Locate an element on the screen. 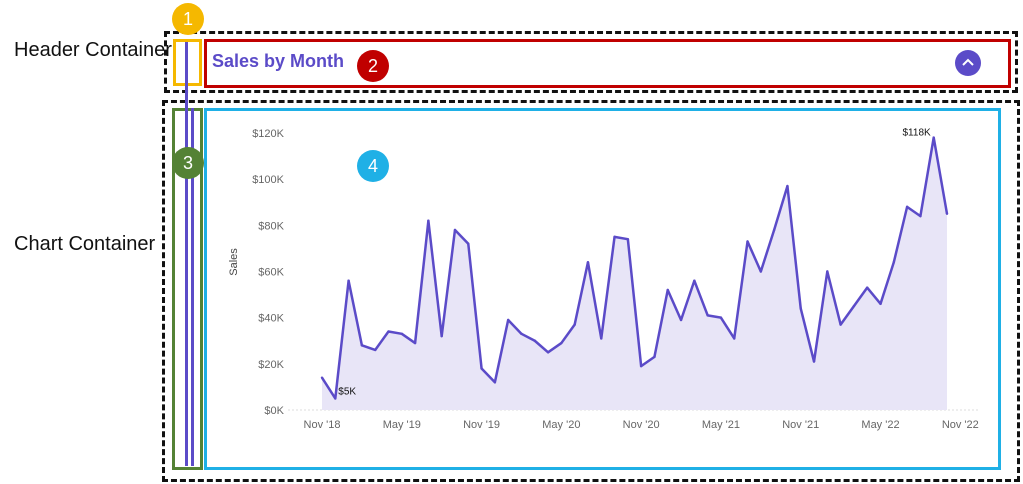 Image resolution: width=1023 pixels, height=484 pixels. x-tick-label: Nov '21 is located at coordinates (800, 425).